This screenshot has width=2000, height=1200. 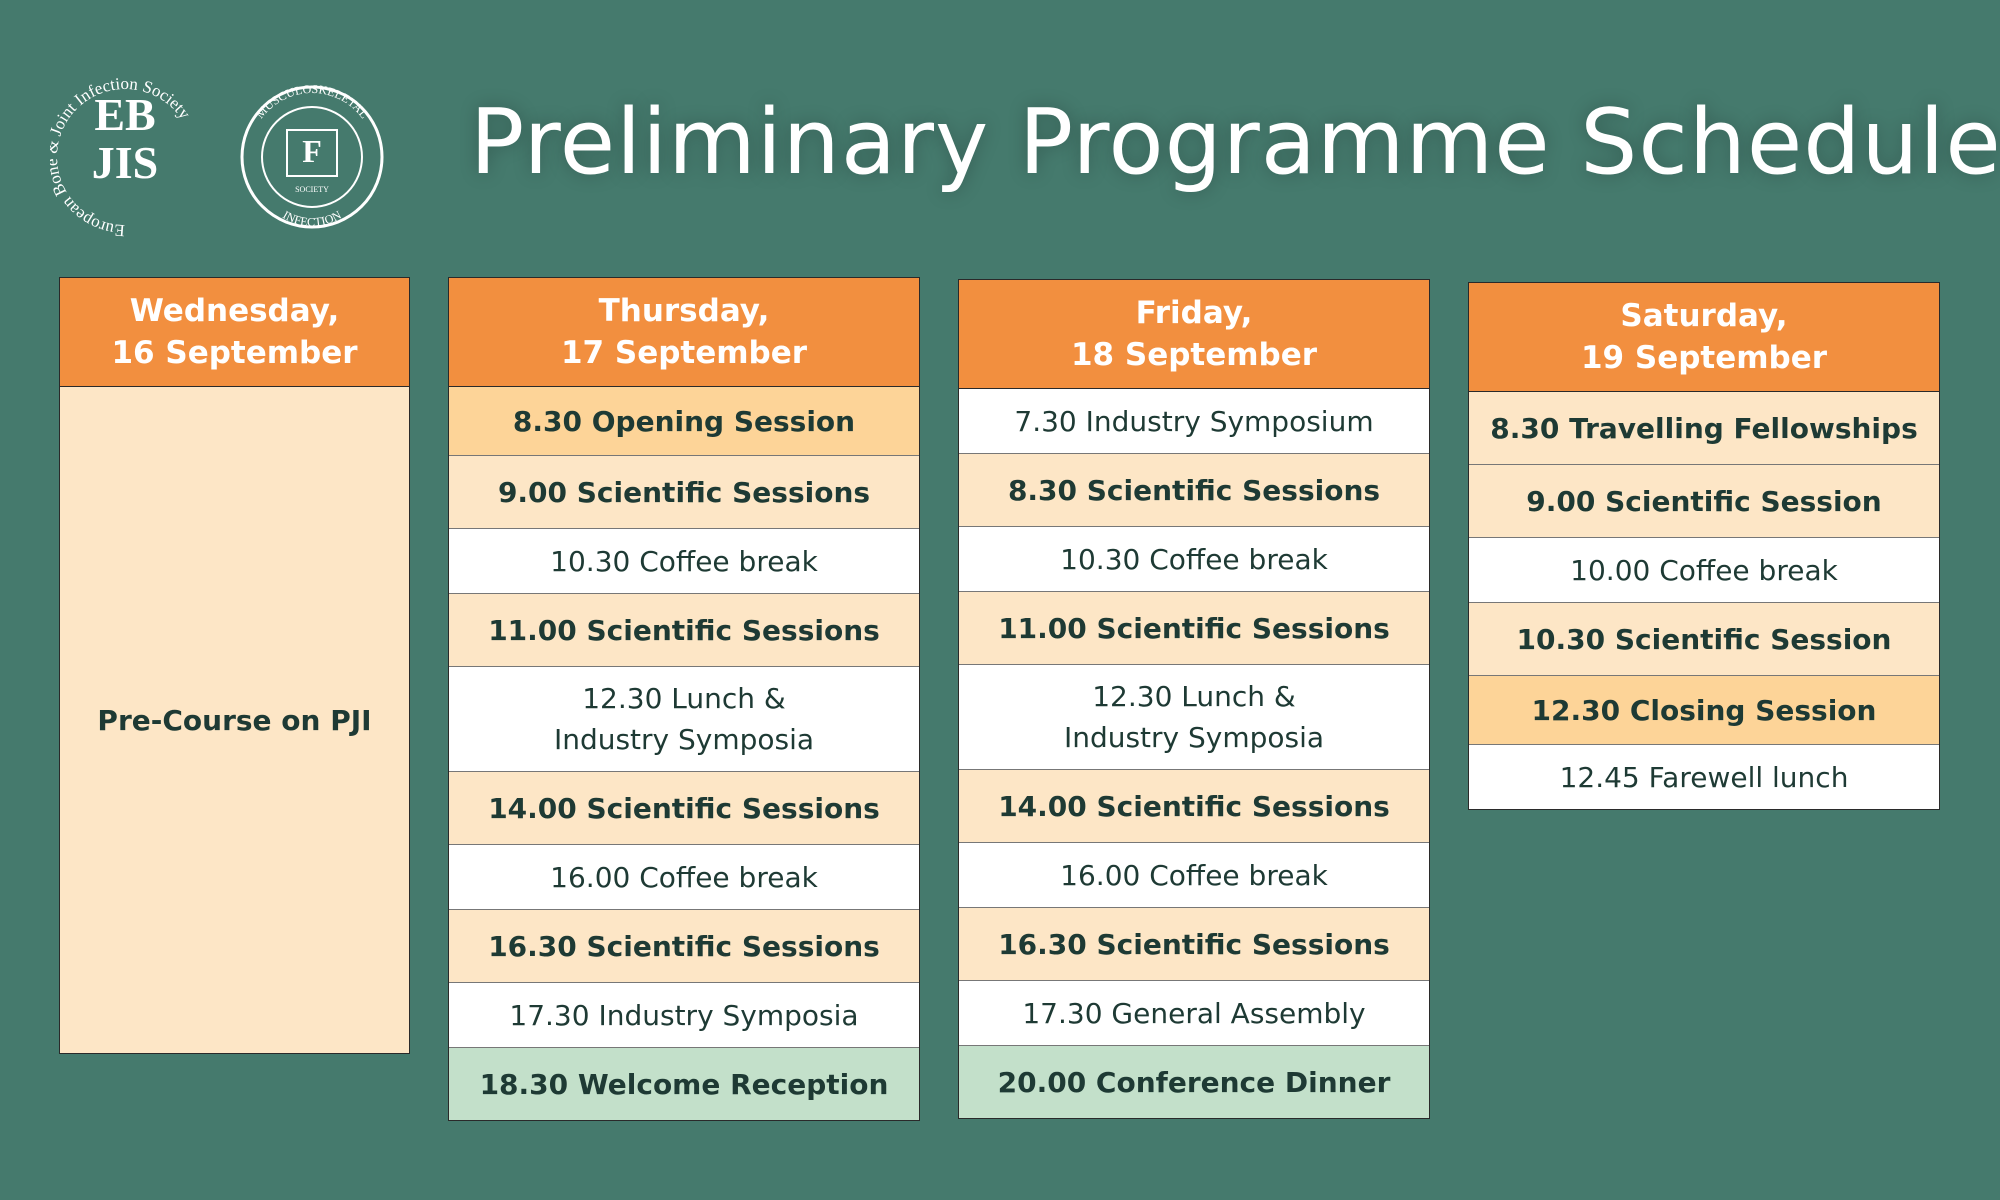 I want to click on schedule-item: 20.00 Conference Dinner, so click(x=1194, y=1082).